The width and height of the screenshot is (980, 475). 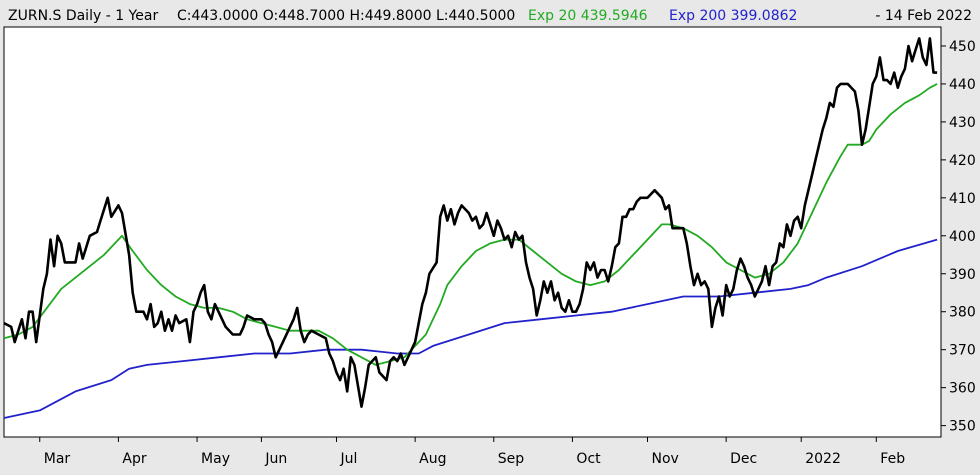 I want to click on x-tick-label: Jul, so click(x=348, y=459).